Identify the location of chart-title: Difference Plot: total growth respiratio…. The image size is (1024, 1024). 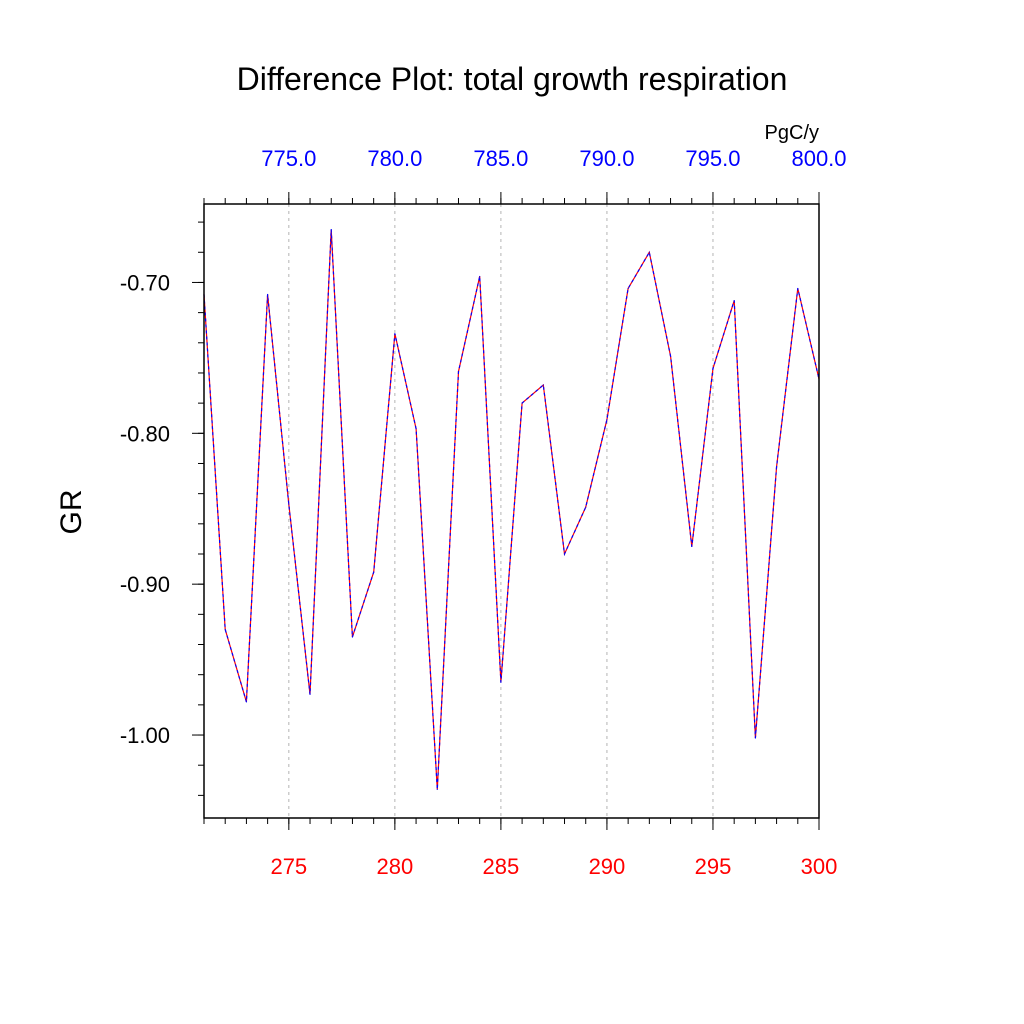
(512, 79).